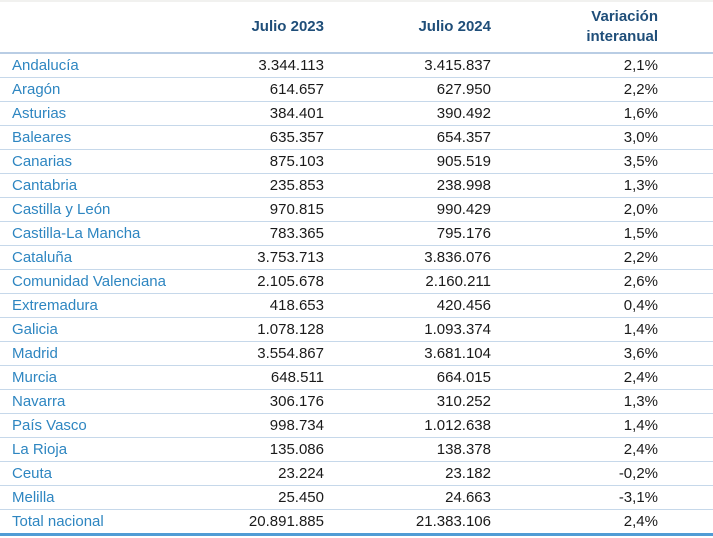 The height and width of the screenshot is (538, 713). Describe the element at coordinates (89, 281) in the screenshot. I see `region-name-cell: Comunidad Valenciana` at that location.